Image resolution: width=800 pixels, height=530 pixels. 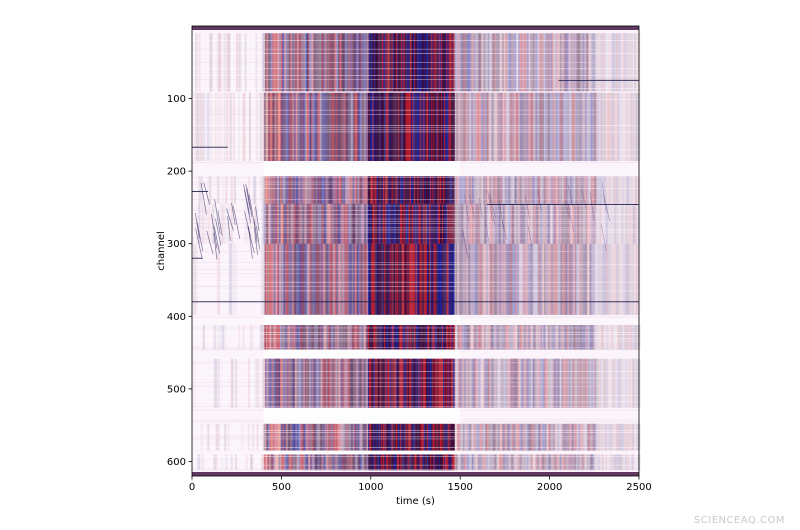 I want to click on y-tick-label: 300, so click(x=176, y=244).